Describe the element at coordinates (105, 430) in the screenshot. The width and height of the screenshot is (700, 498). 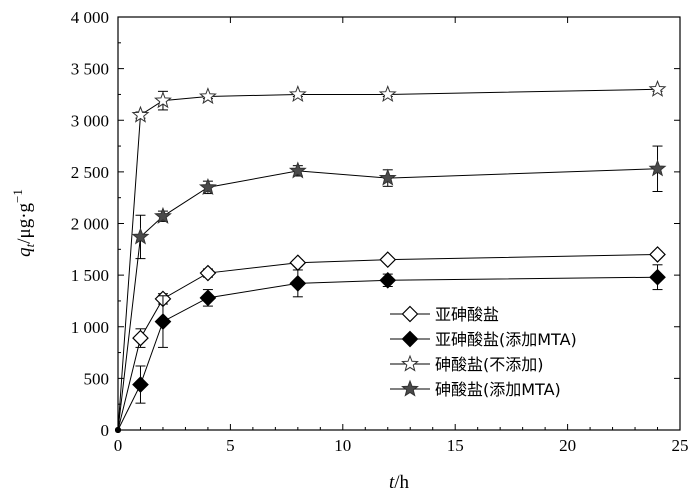
I see `y-tick-label: 0` at that location.